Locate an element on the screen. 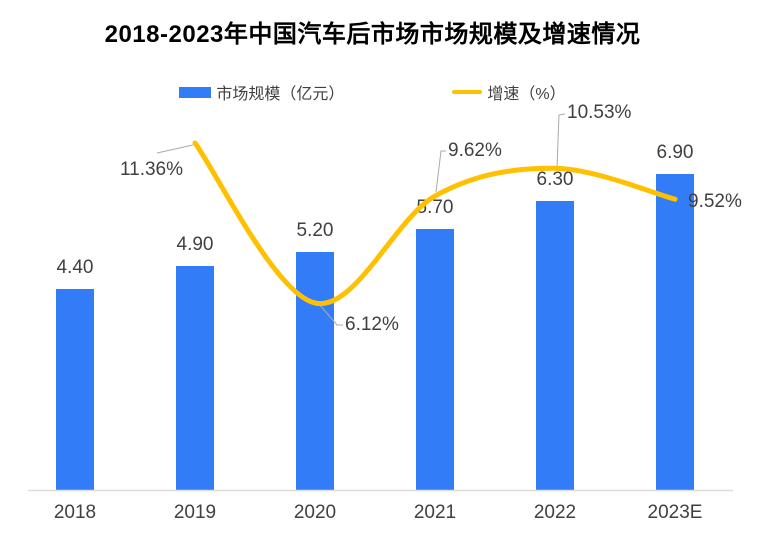  legend-label-market-size: 市场规模（亿元） is located at coordinates (280, 94).